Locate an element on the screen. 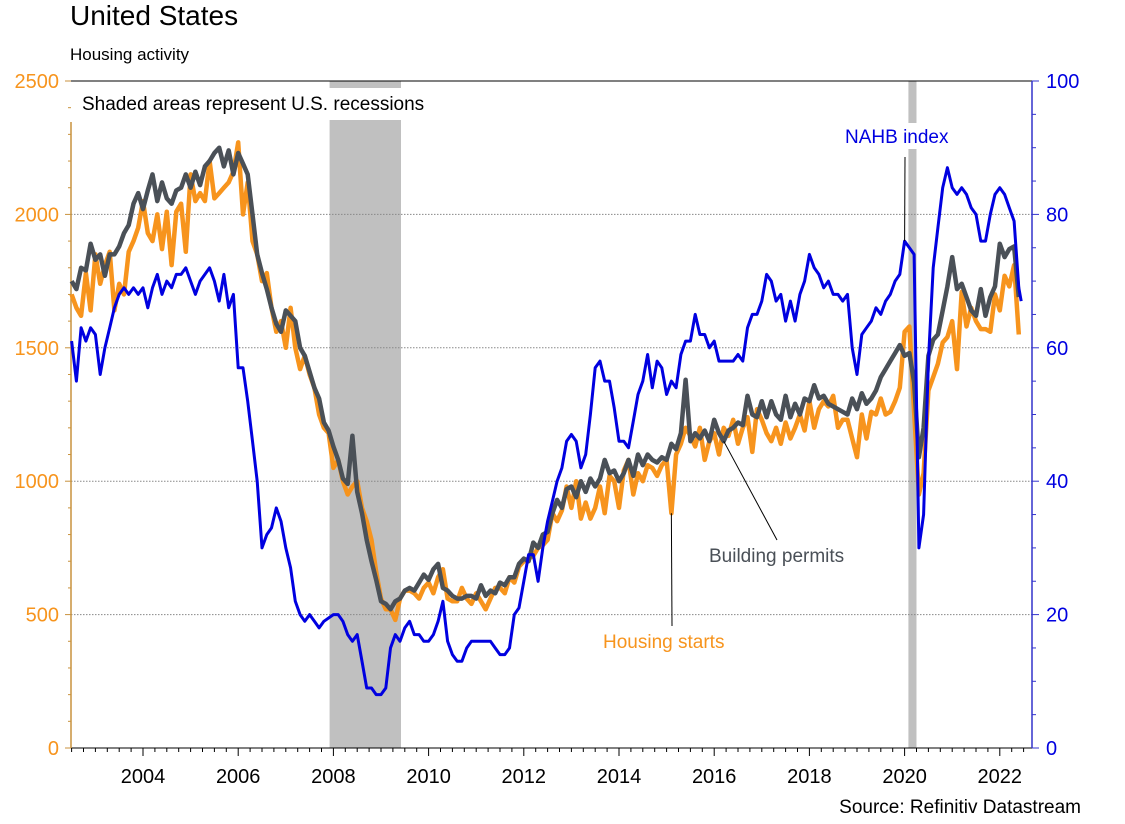  y-left-tick-label: 2500 is located at coordinates (37, 82).